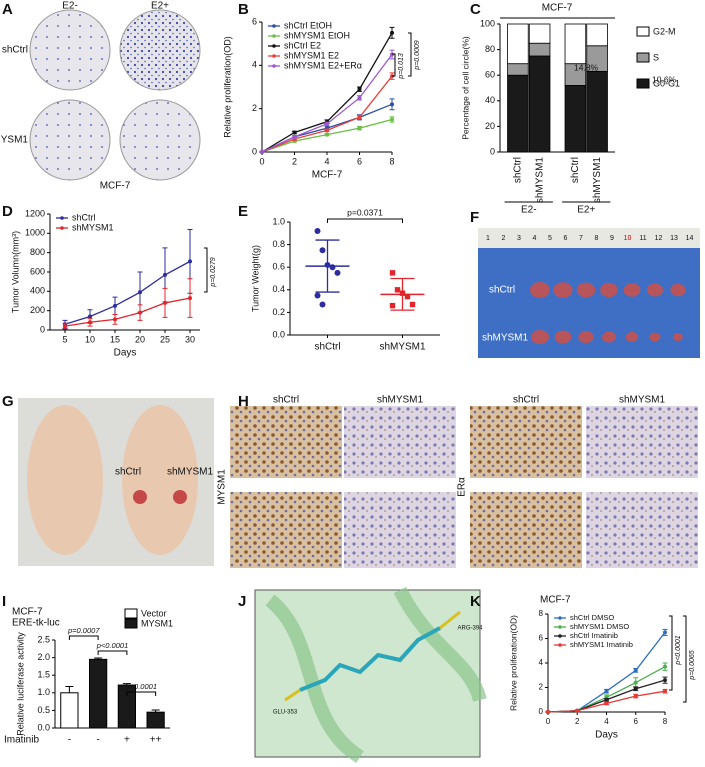  I want to click on y-tick-label: 200, so click(37, 310).